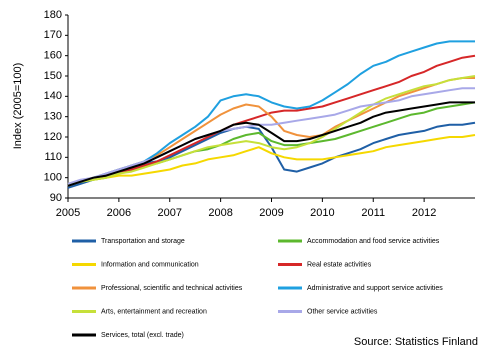  I want to click on y-tick-label: 120, so click(53, 137).